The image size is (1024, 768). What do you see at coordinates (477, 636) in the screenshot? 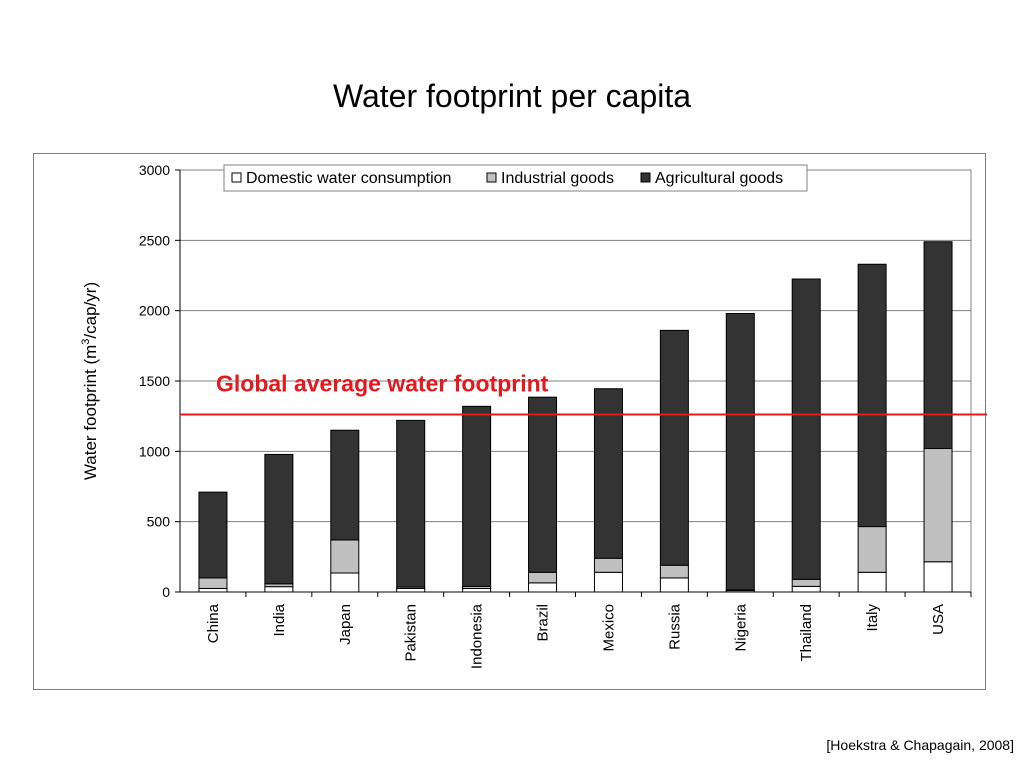
I see `x-tick-label: Indonesia` at bounding box center [477, 636].